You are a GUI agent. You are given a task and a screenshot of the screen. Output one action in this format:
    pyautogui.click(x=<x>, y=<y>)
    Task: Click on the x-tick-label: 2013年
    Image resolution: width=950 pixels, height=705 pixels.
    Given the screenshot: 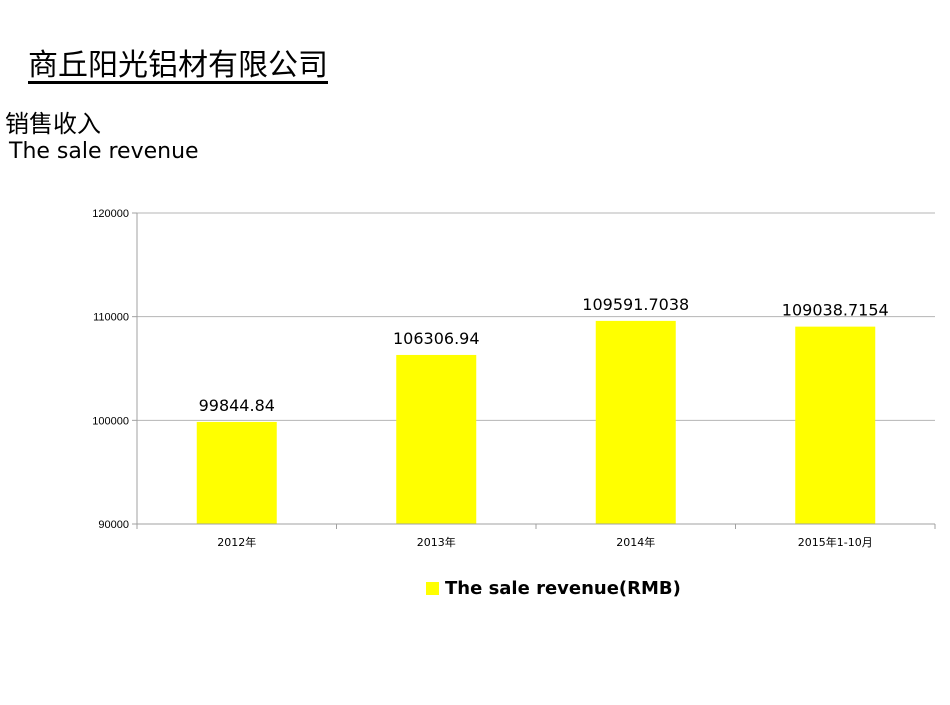 What is the action you would take?
    pyautogui.click(x=436, y=542)
    